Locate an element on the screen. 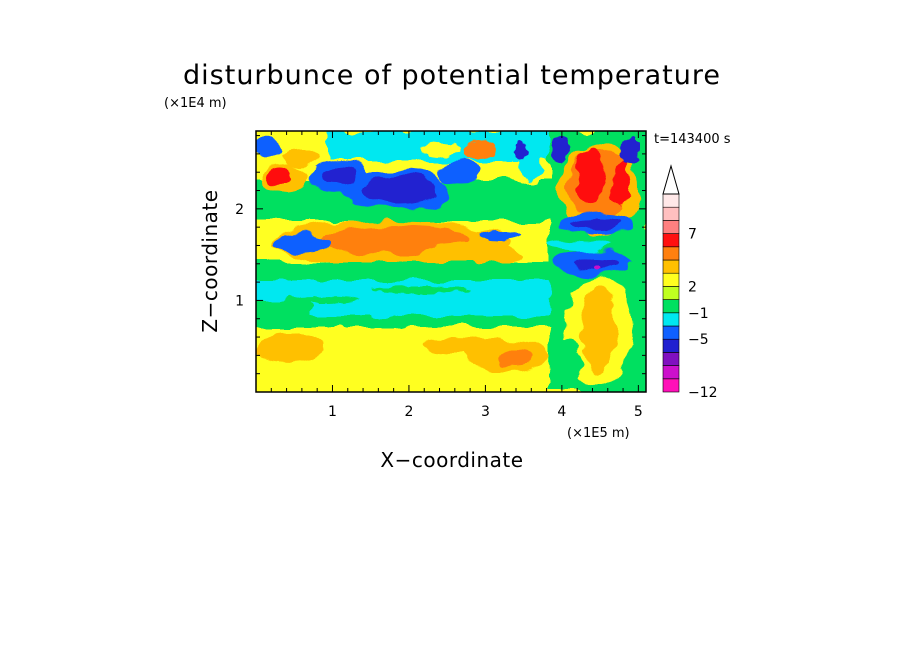  colorbar-label: 7 is located at coordinates (692, 235).